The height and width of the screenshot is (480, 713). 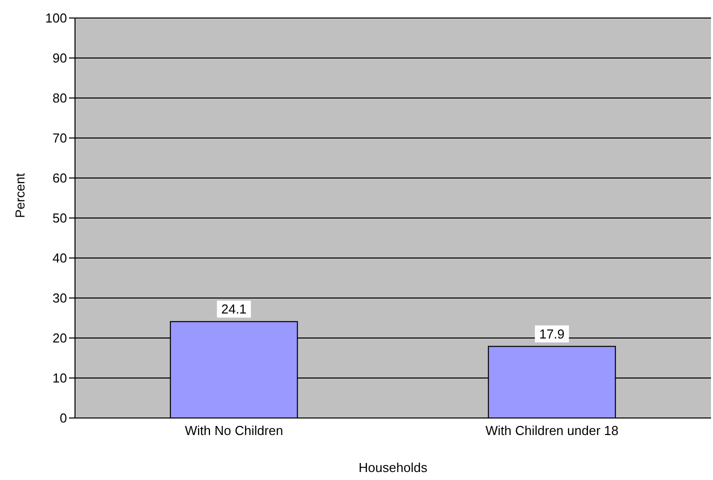 I want to click on y-tick-label: 90, so click(x=59, y=58).